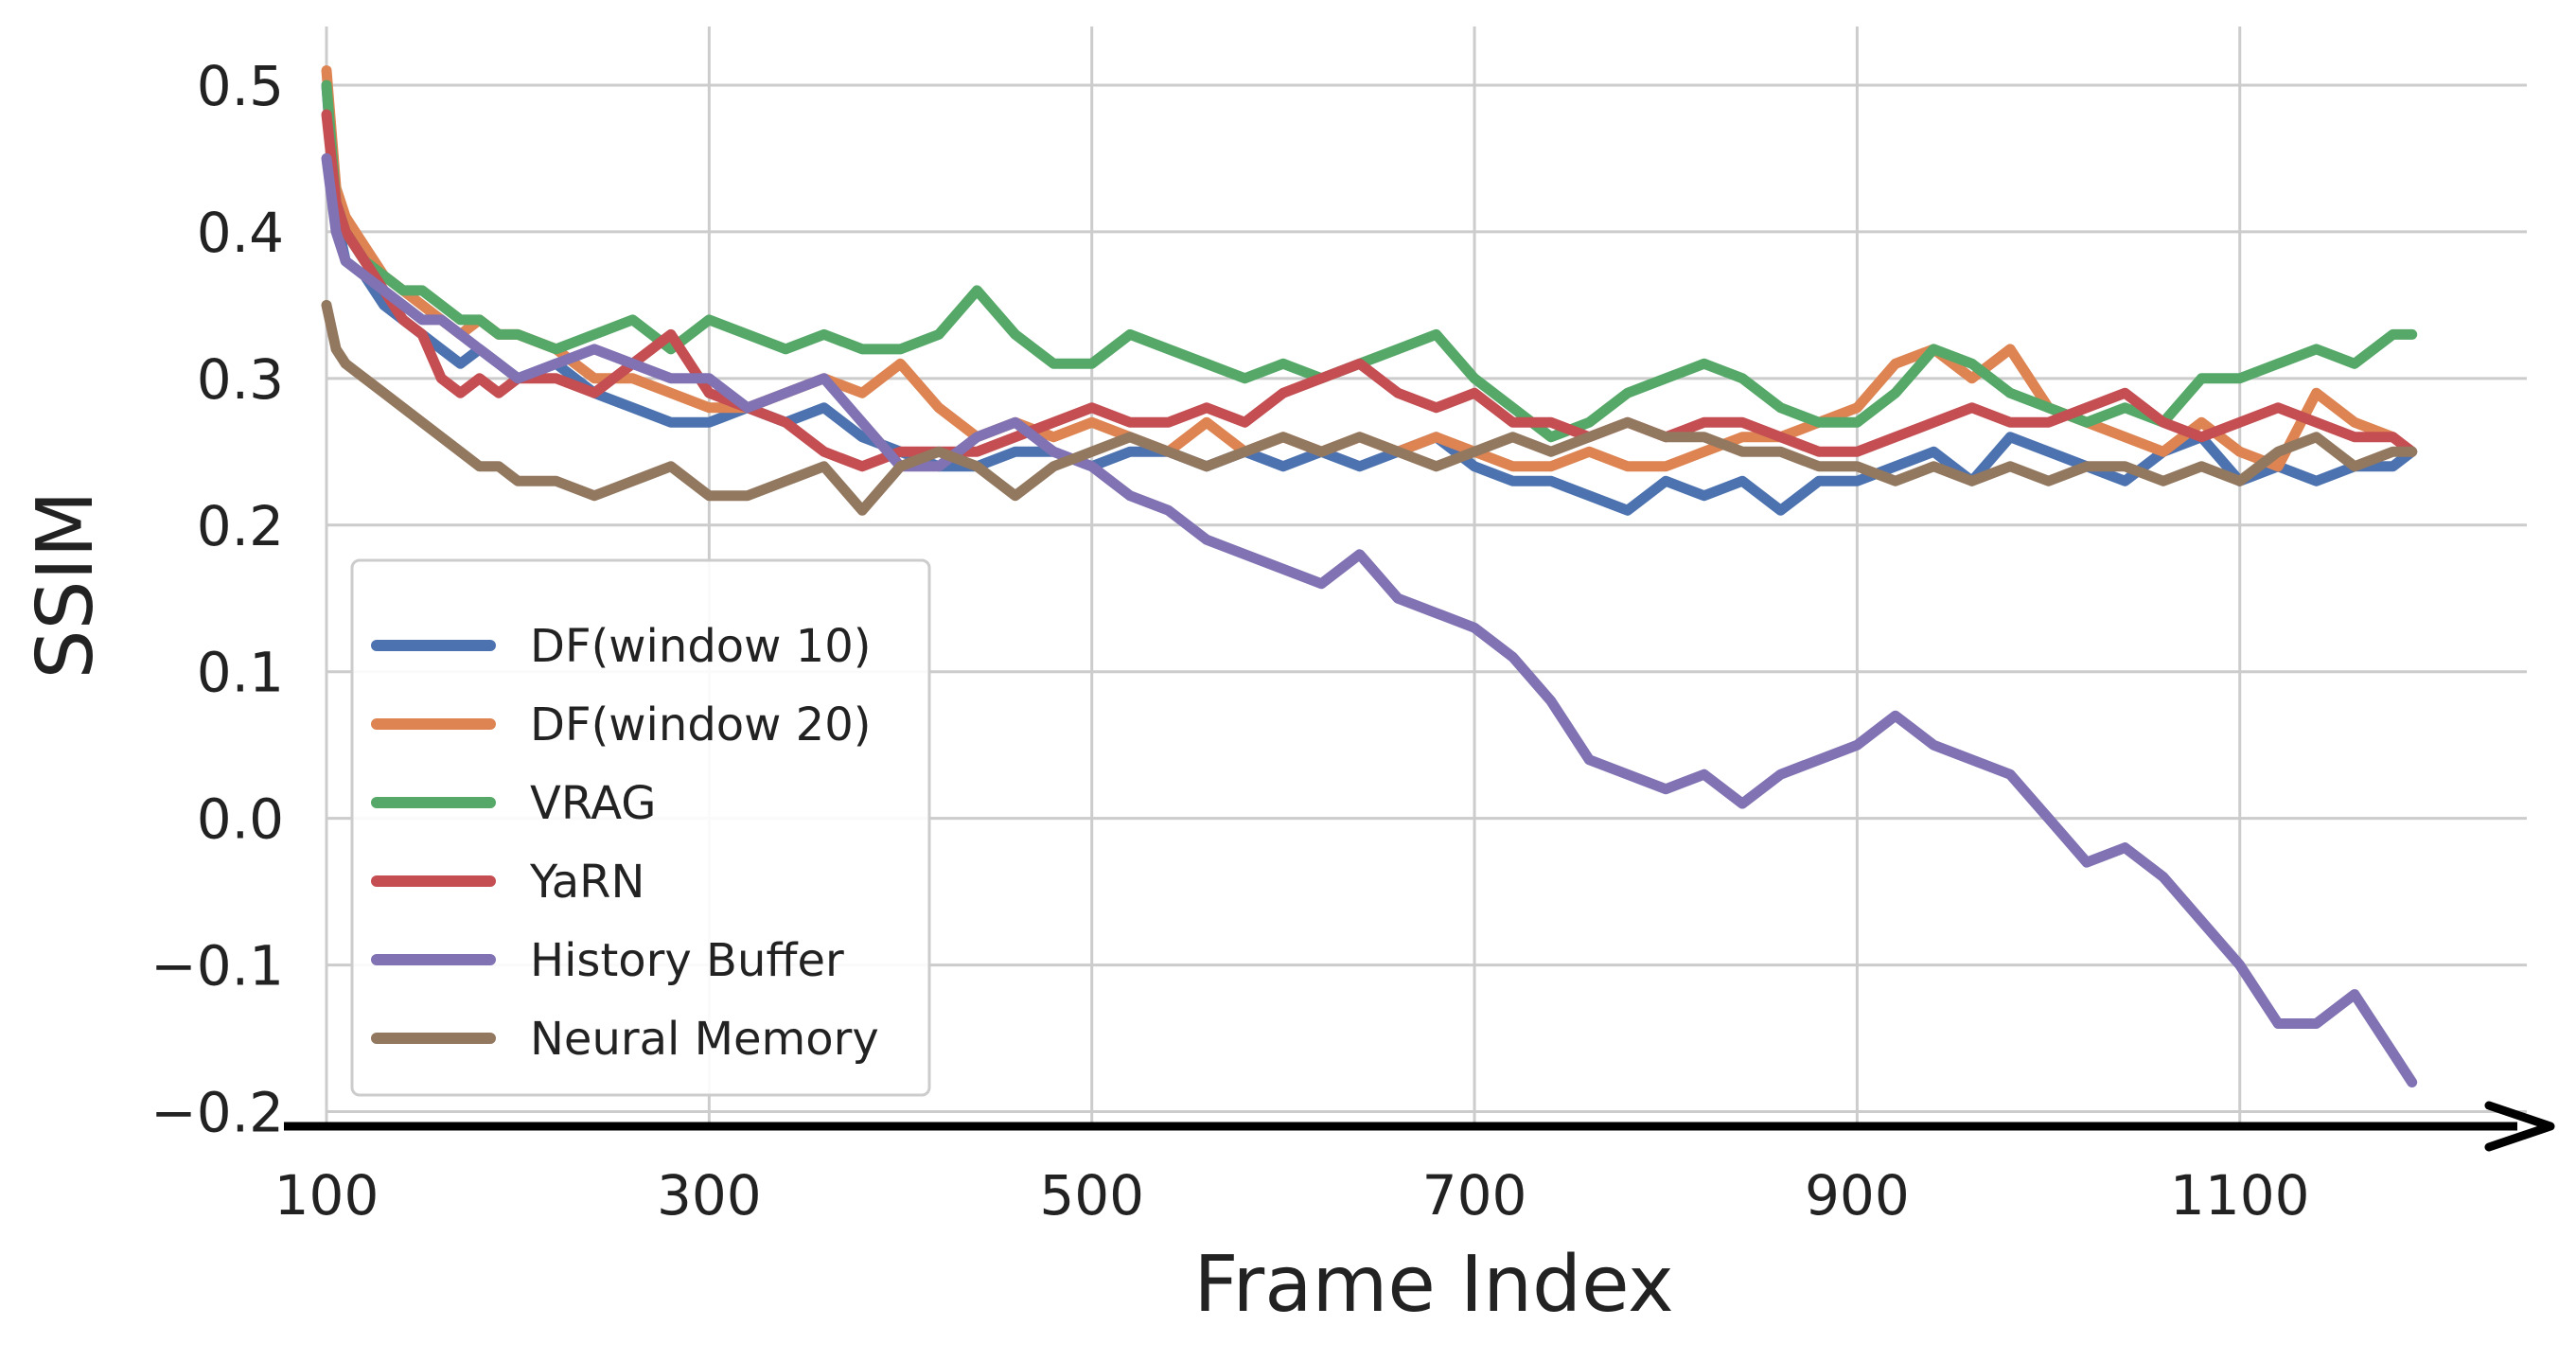 This screenshot has height=1361, width=2576. I want to click on y-tick-label: 0.0, so click(240, 820).